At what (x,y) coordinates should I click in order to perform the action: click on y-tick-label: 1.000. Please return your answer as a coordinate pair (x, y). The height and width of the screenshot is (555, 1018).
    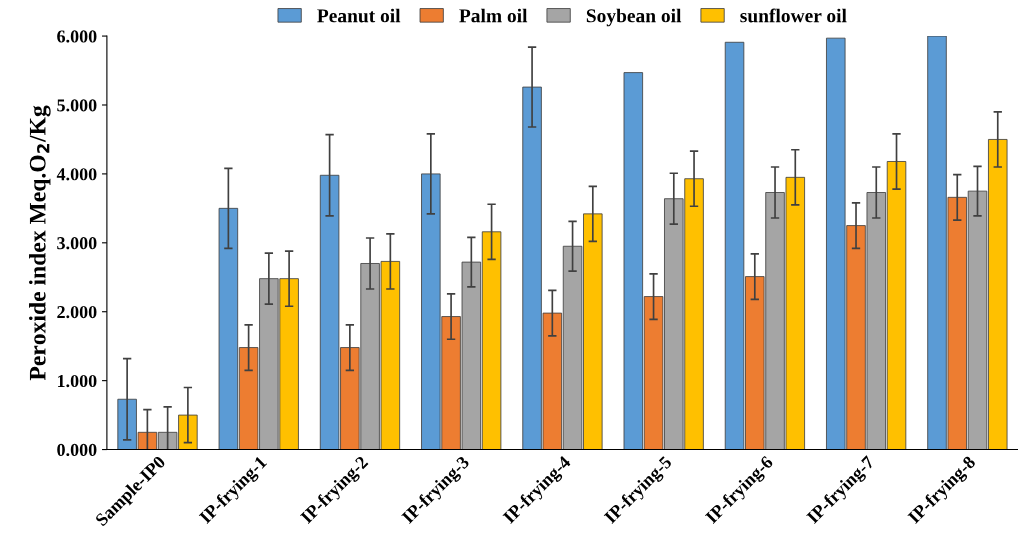
    Looking at the image, I should click on (77, 381).